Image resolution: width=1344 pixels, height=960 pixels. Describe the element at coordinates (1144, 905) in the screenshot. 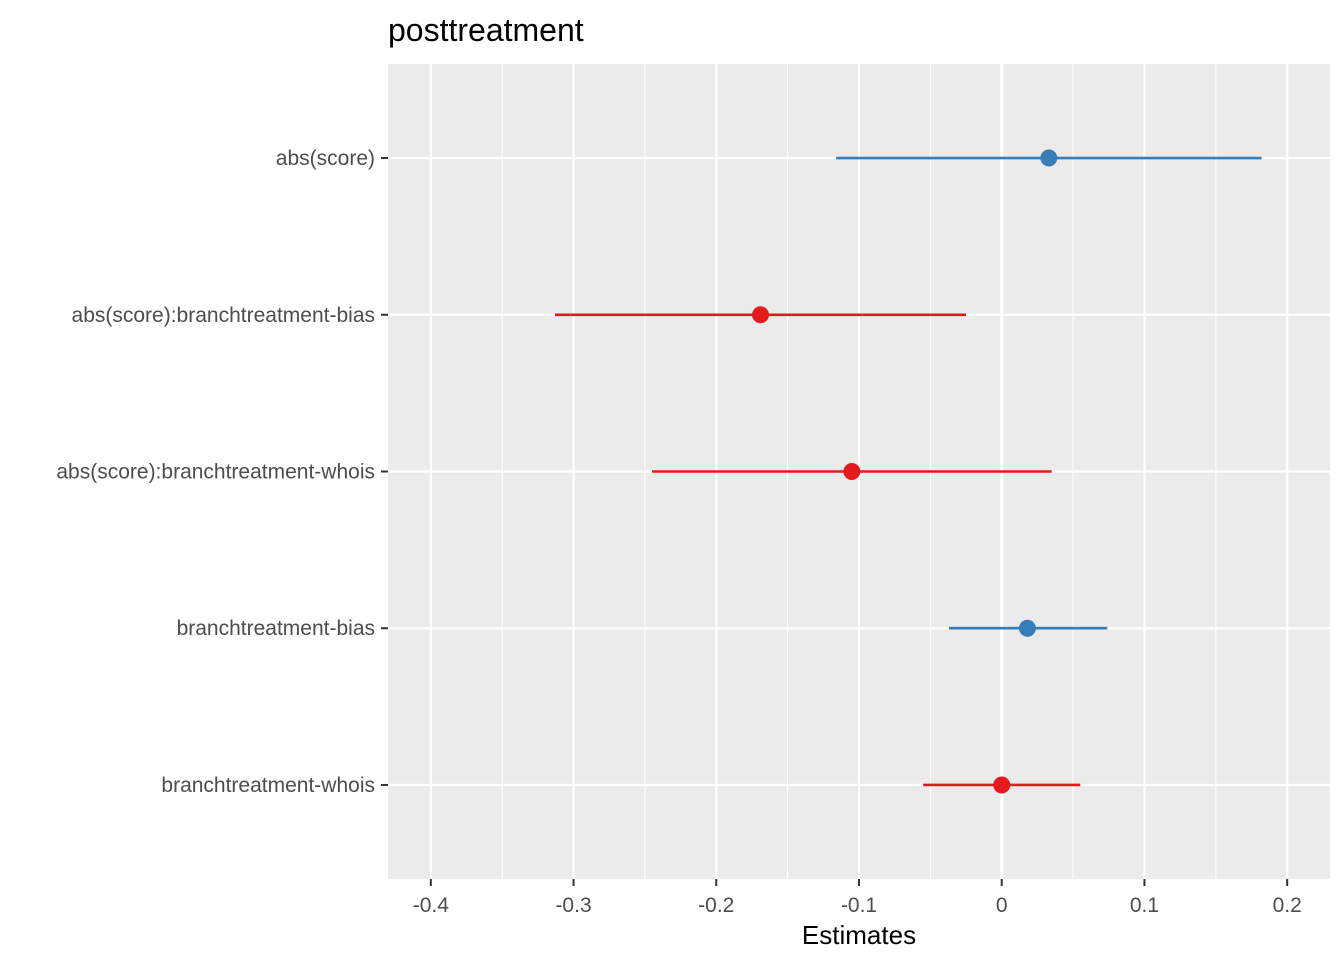

I see `x-tick-label: 0.1` at that location.